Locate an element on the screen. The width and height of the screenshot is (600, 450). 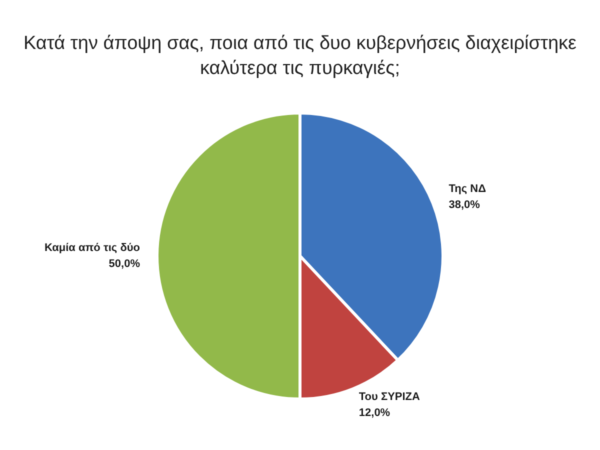
data-label: 50,0% is located at coordinates (124, 264).